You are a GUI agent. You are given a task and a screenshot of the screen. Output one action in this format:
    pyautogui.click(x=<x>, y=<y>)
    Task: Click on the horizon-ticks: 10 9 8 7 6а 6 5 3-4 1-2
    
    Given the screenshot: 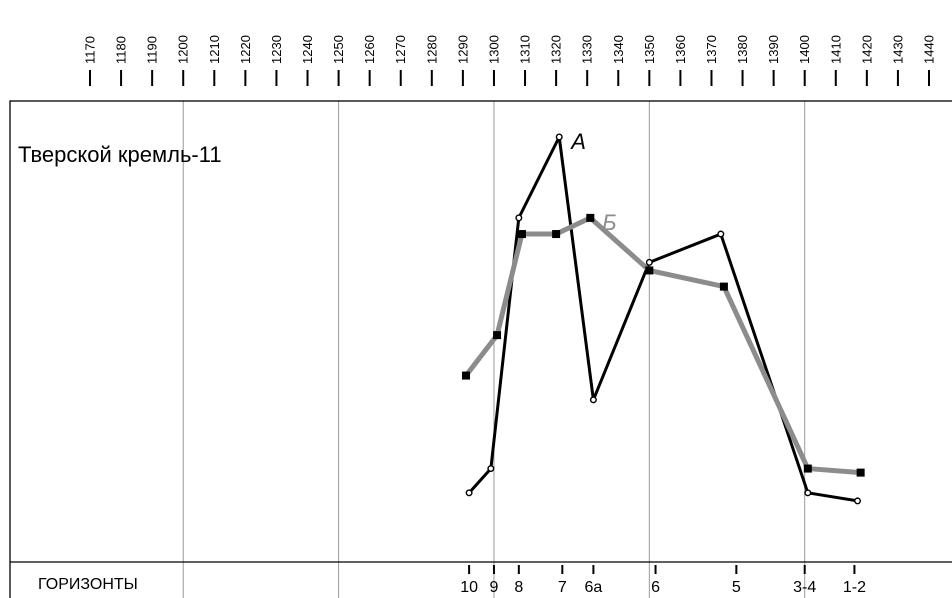 What is the action you would take?
    pyautogui.click(x=663, y=580)
    